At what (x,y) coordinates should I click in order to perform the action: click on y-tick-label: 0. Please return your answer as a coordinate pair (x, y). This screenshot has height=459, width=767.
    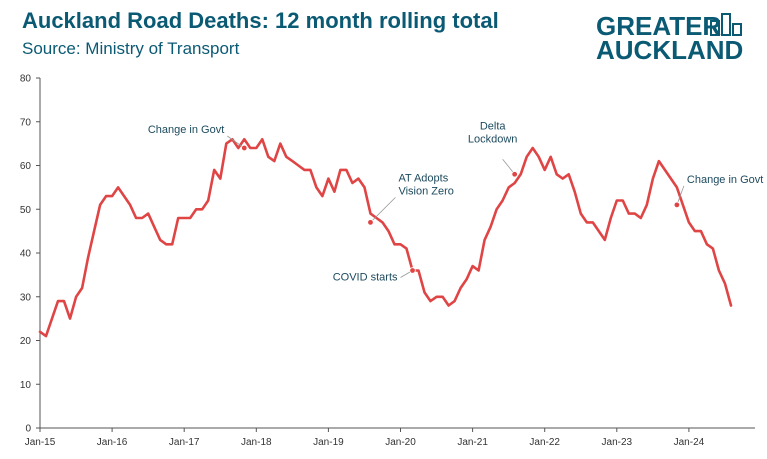
    Looking at the image, I should click on (28, 429).